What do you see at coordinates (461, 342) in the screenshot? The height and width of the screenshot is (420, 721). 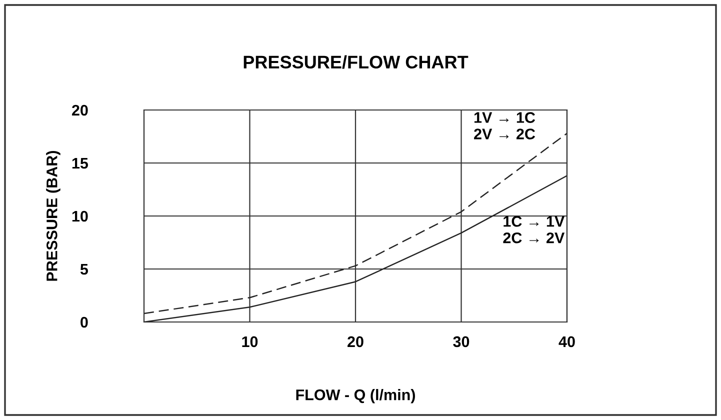 I see `x-tick-label: 30` at bounding box center [461, 342].